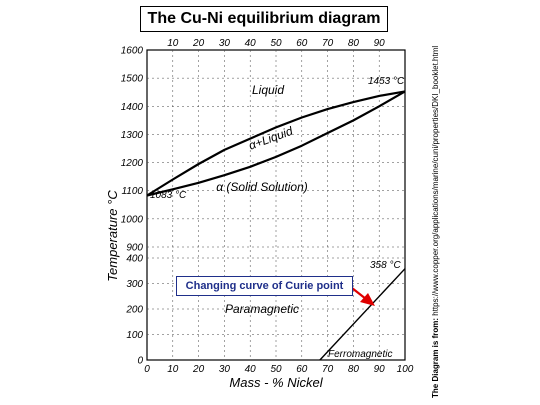 This screenshot has height=405, width=540. What do you see at coordinates (359, 293) in the screenshot?
I see `arrow-shaft` at bounding box center [359, 293].